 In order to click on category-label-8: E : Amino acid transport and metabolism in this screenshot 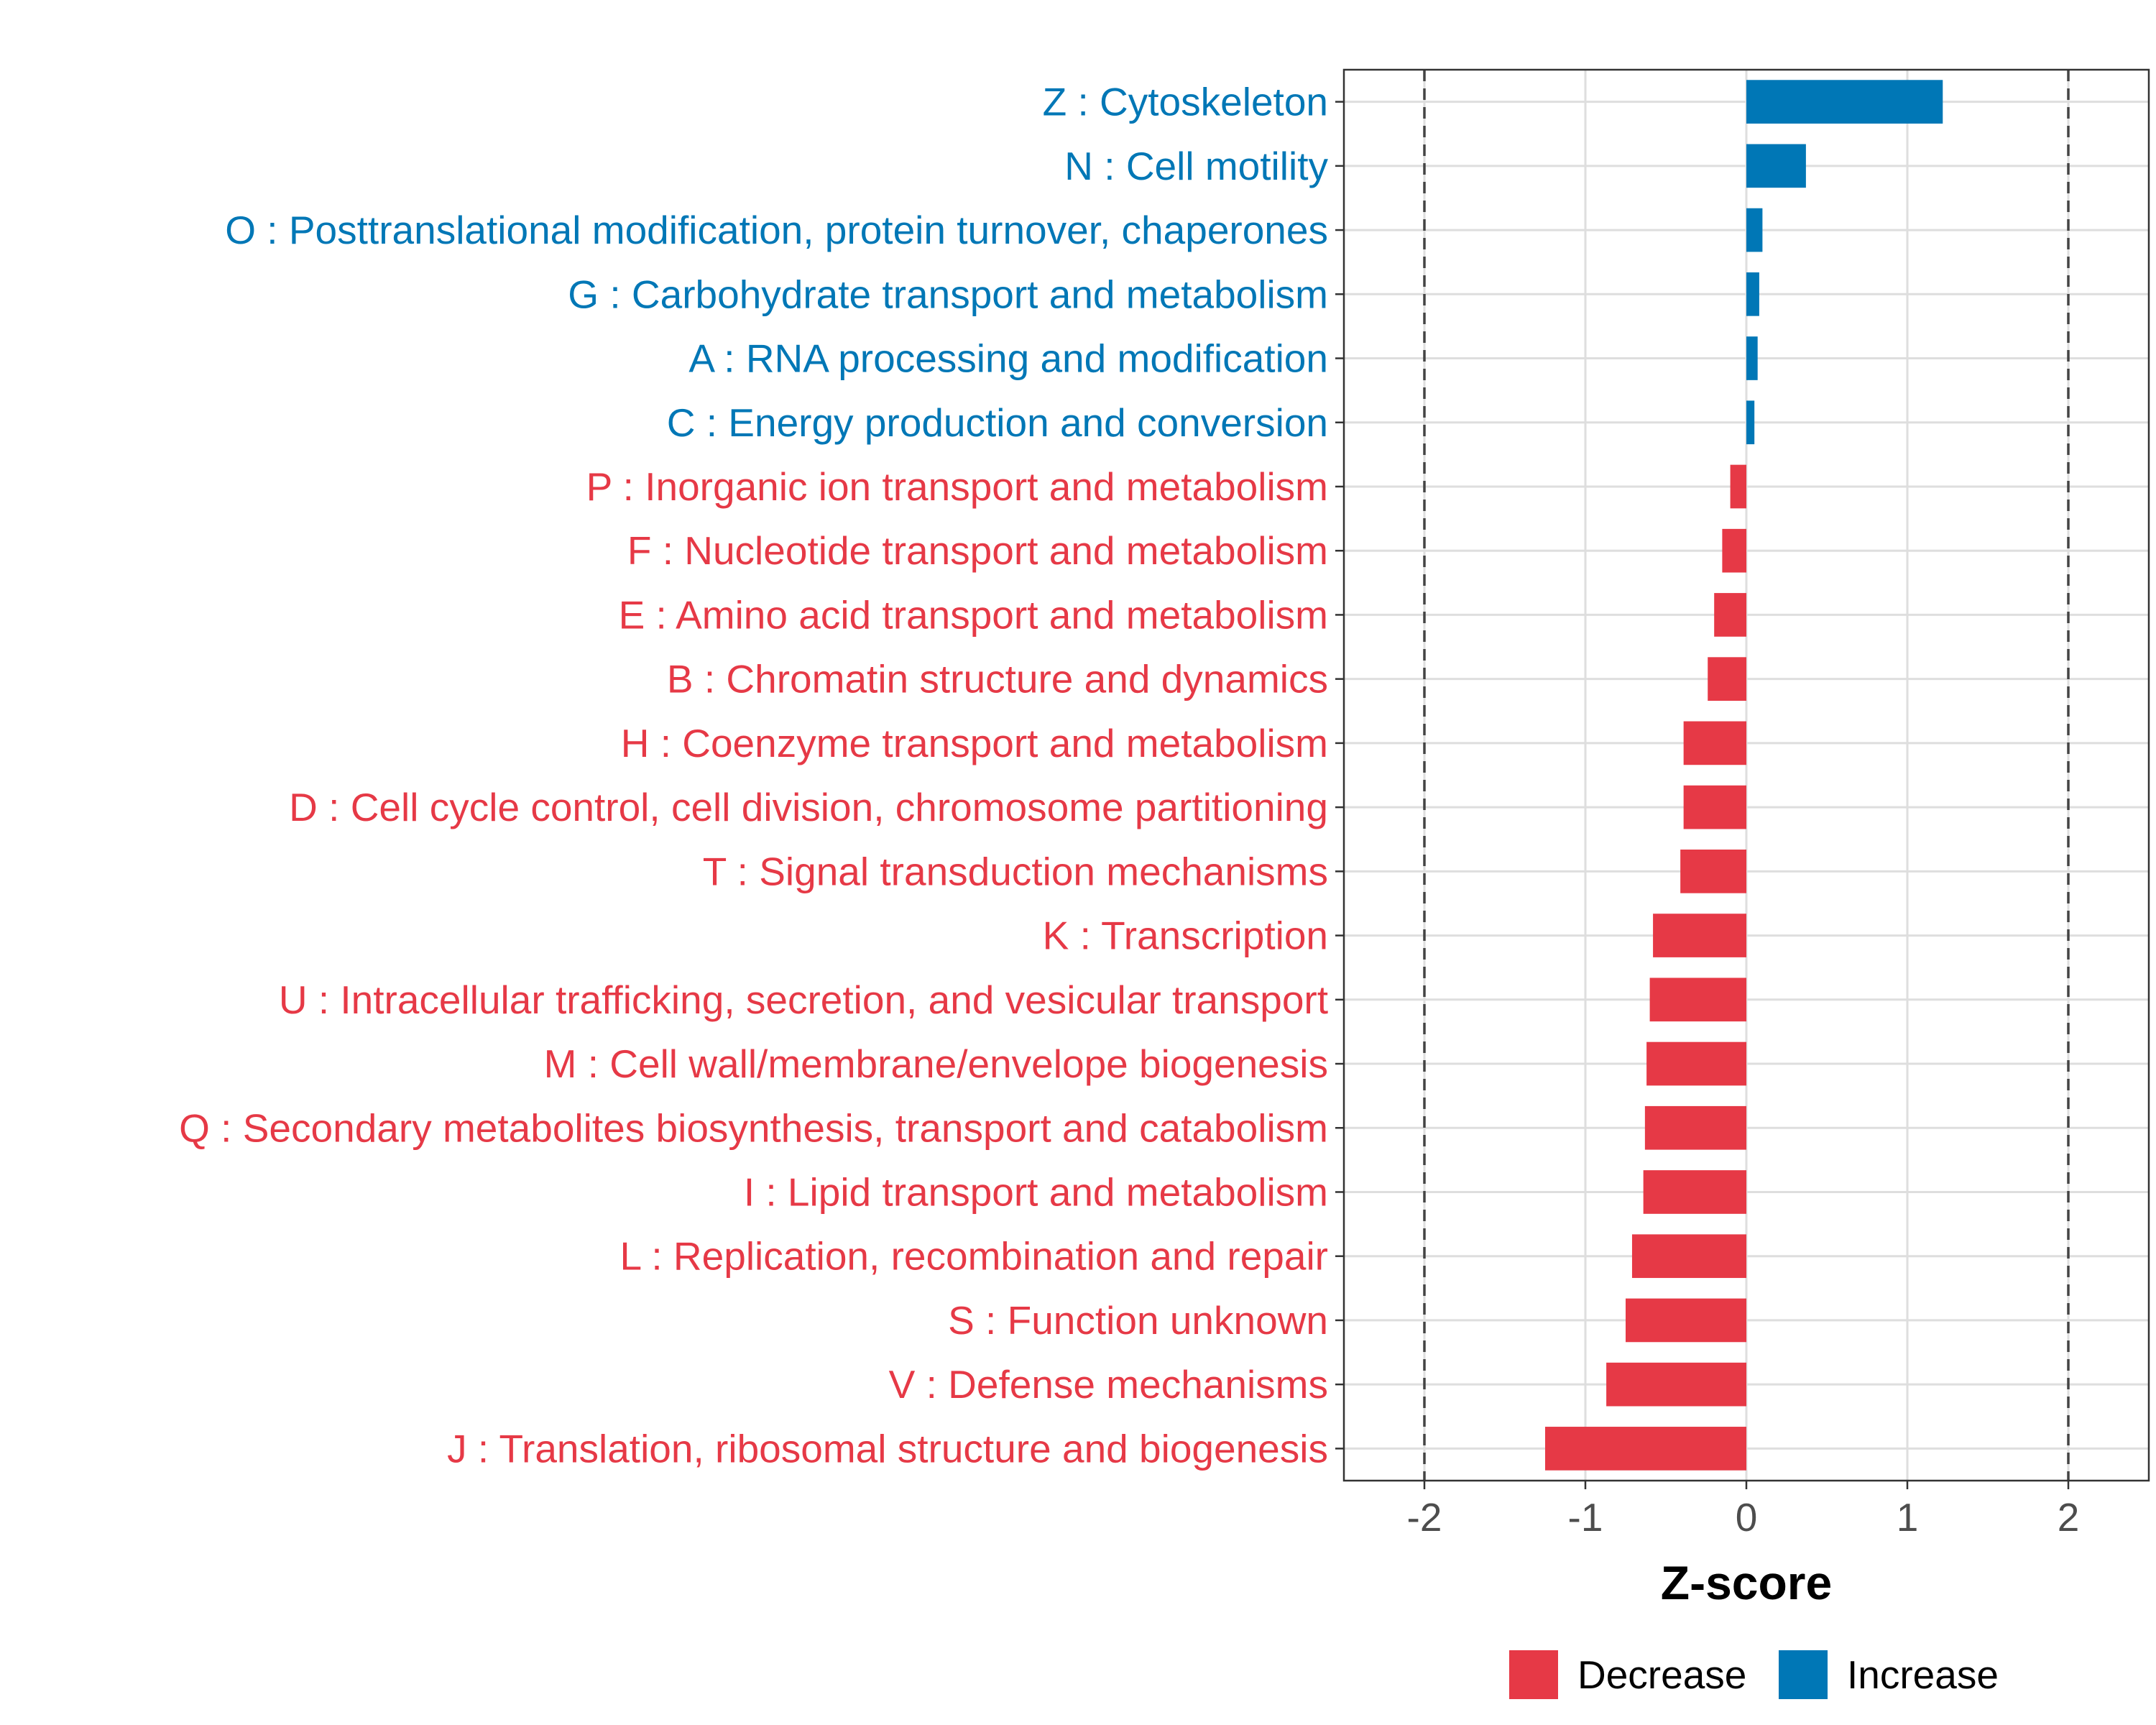, I will do `click(974, 614)`.